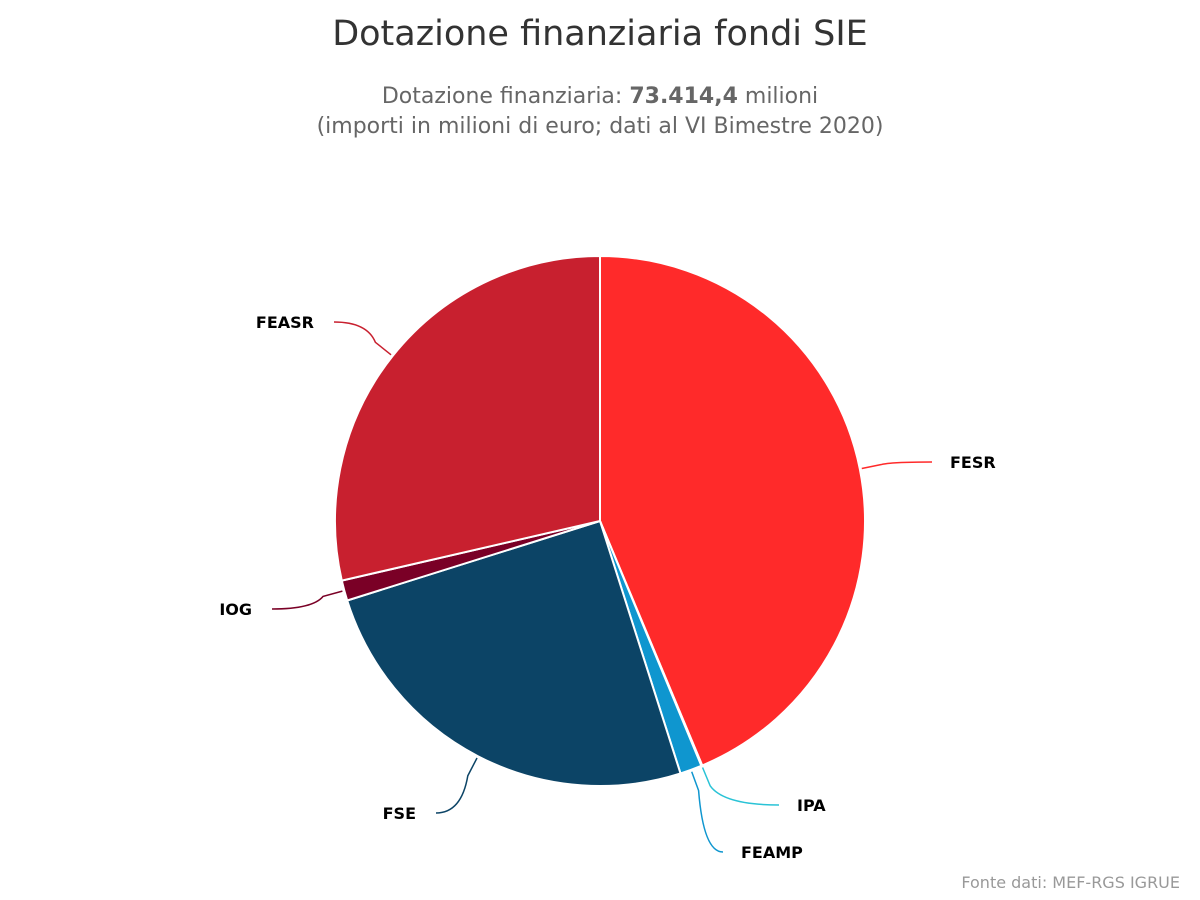  What do you see at coordinates (307, 600) in the screenshot?
I see `connector-iog` at bounding box center [307, 600].